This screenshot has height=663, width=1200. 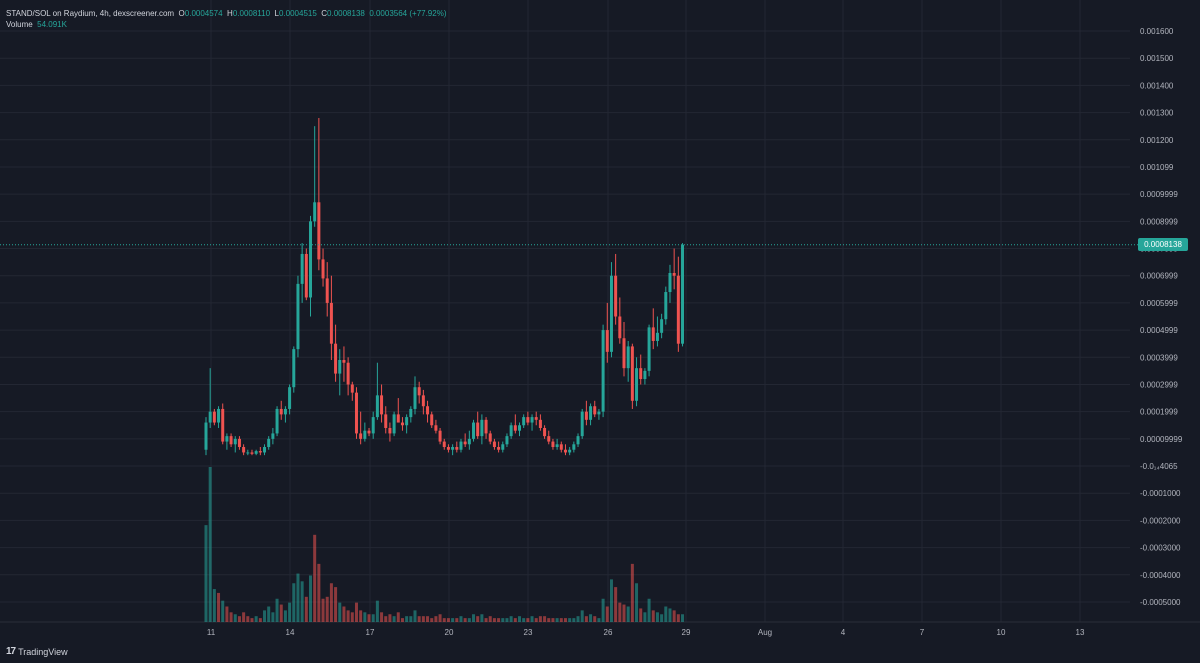 I want to click on x-tick-label: 11, so click(x=211, y=632).